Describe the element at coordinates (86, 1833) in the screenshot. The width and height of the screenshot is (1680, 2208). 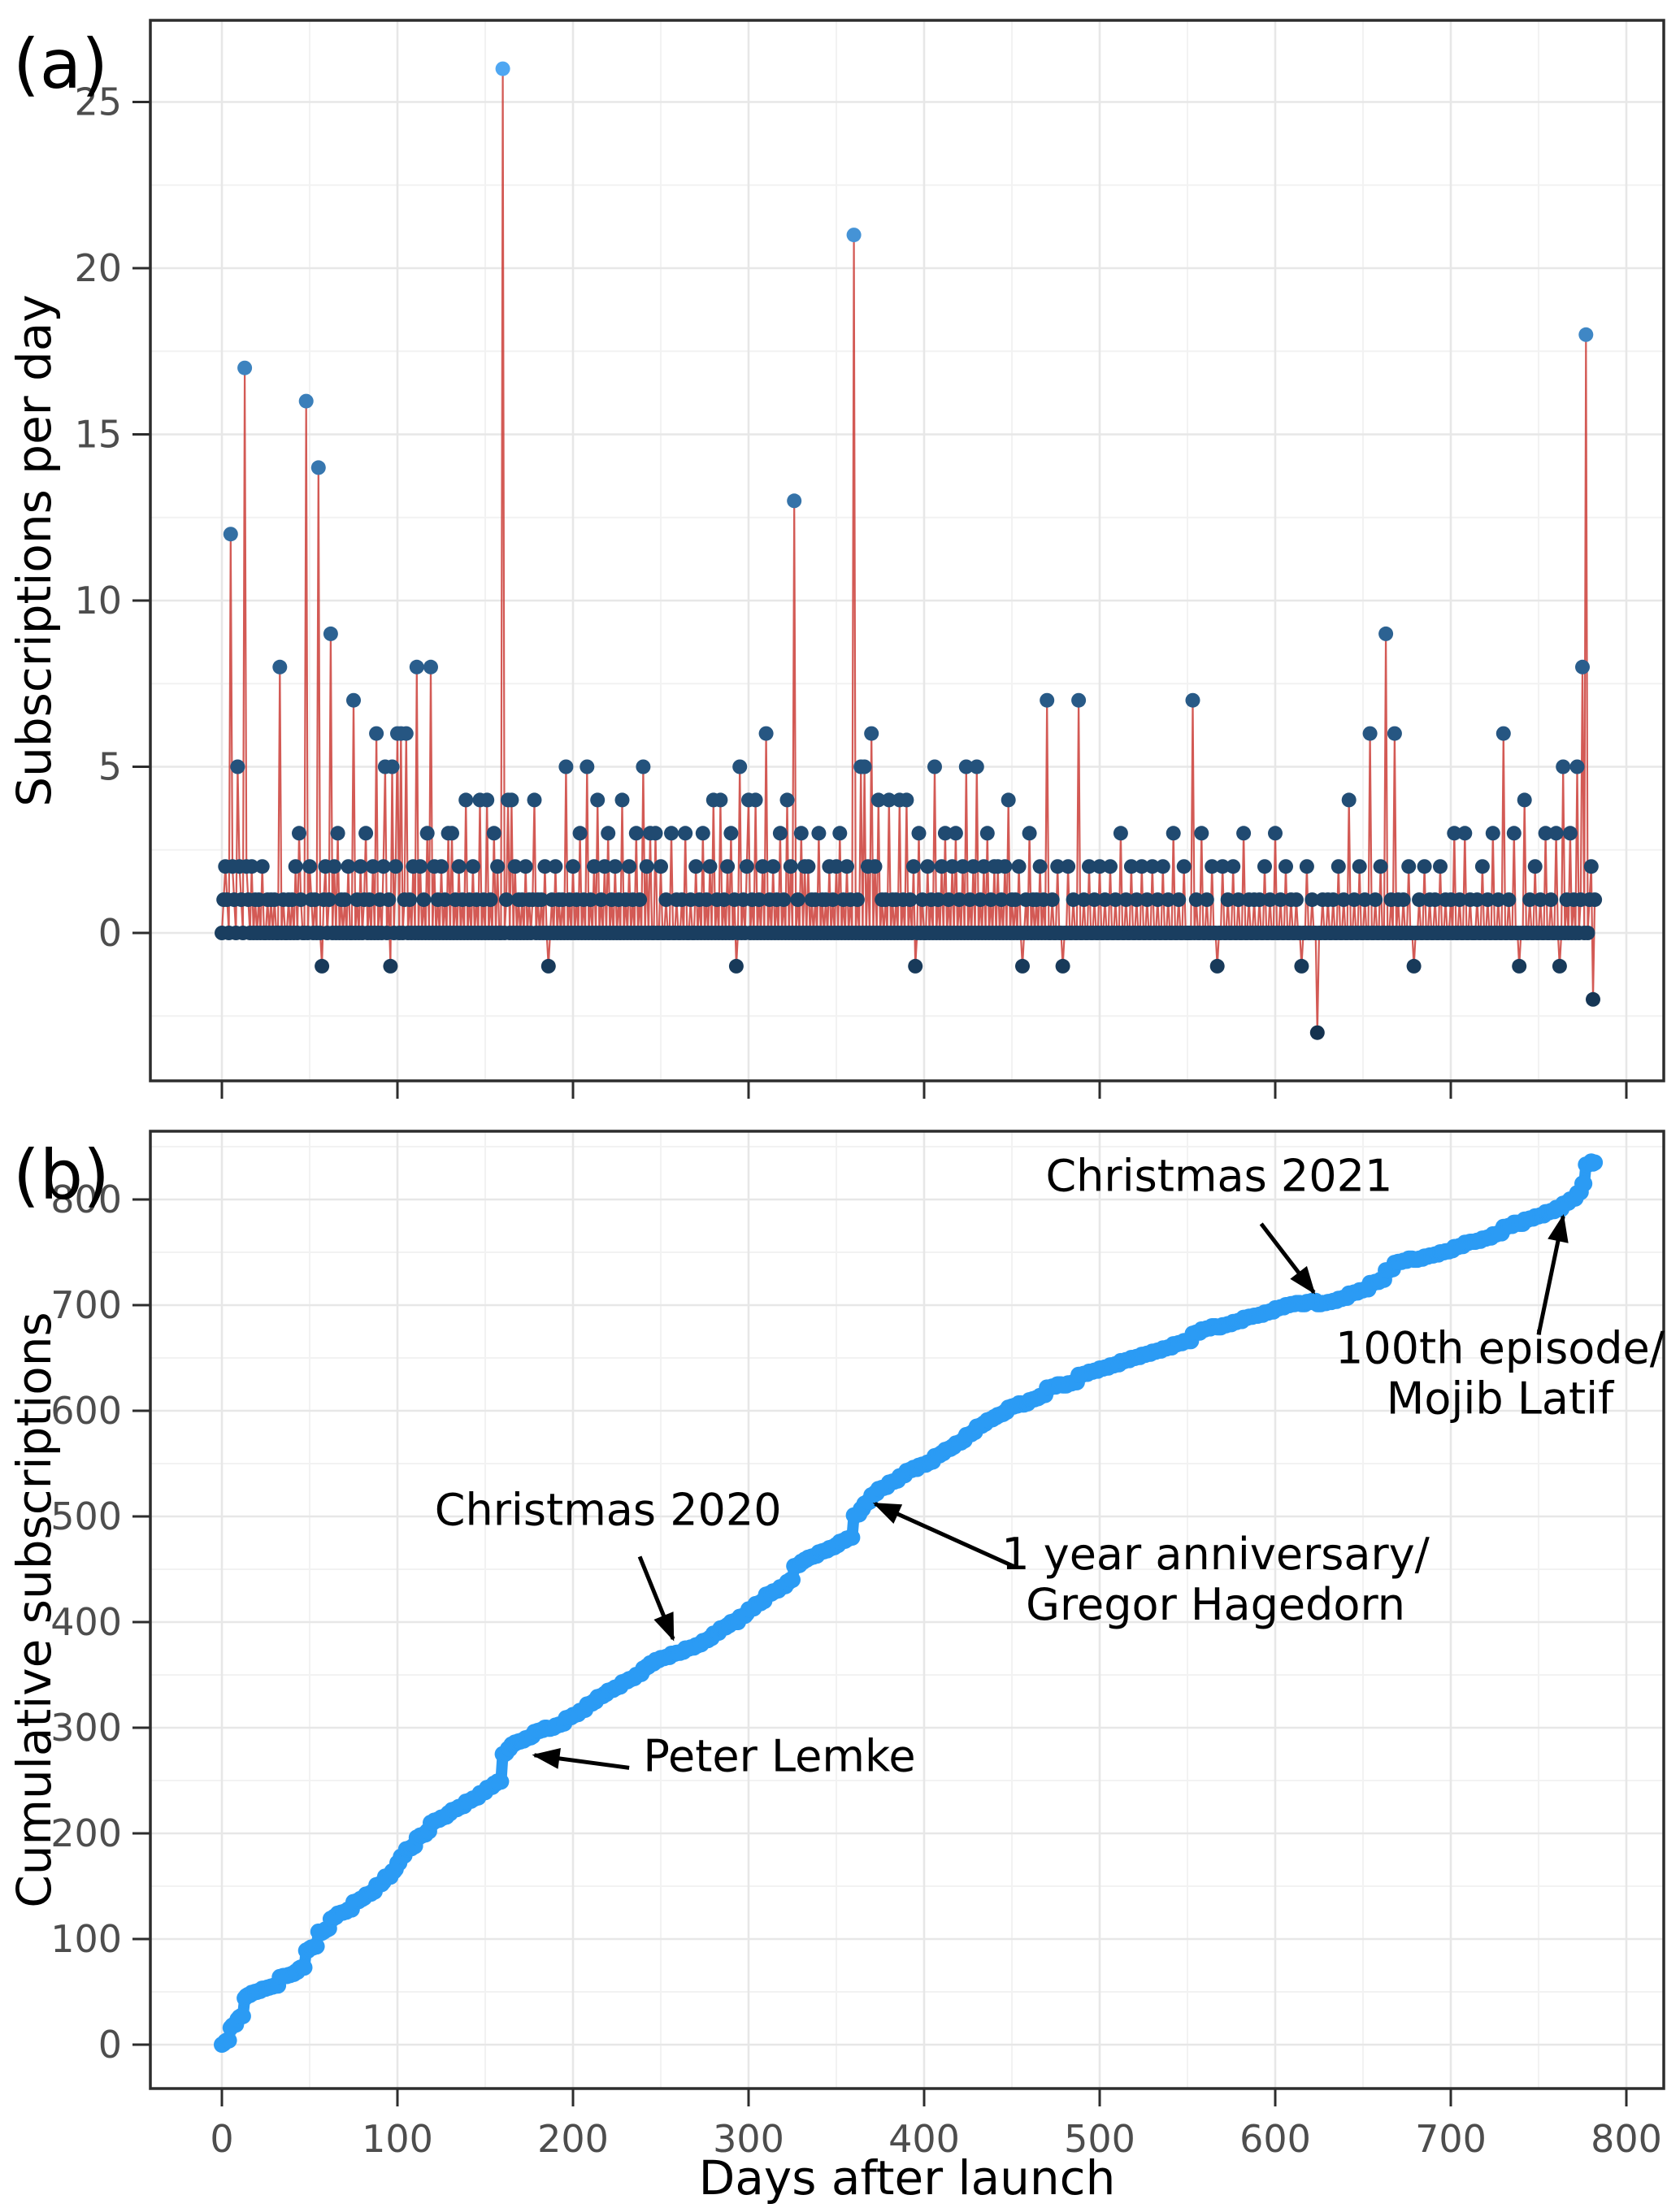
I see `y-tick-label-b: 200` at that location.